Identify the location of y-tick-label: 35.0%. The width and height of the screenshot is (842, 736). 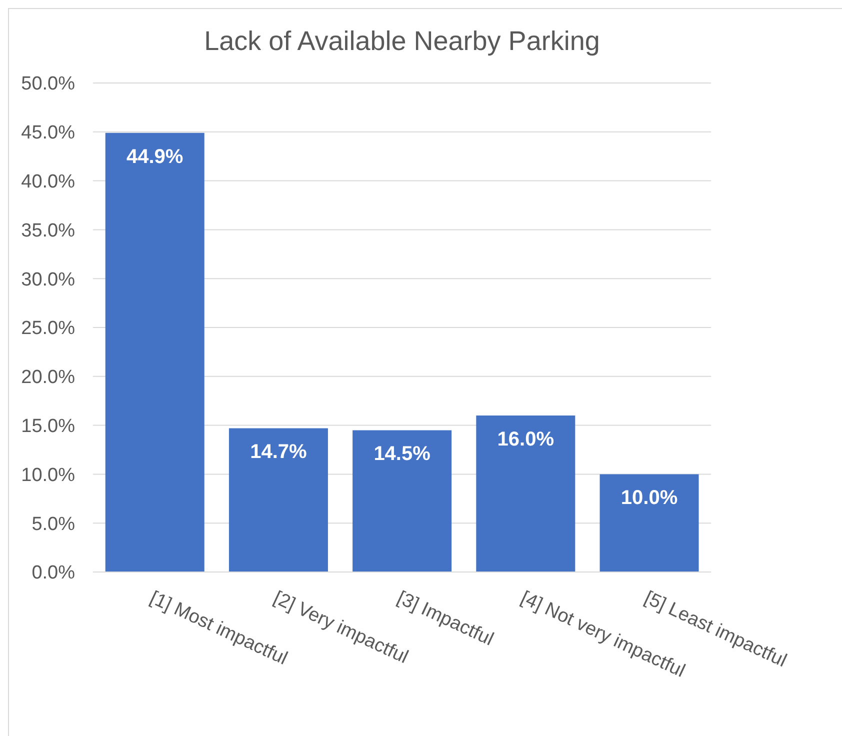
(48, 231).